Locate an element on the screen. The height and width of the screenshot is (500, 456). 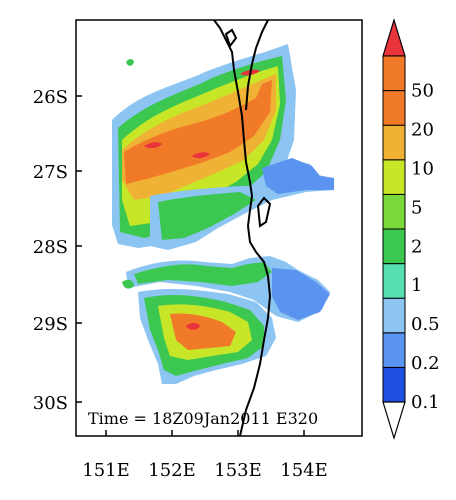
latitude-axis: 26S 27S 28S 29S 30S is located at coordinates (57, 250).